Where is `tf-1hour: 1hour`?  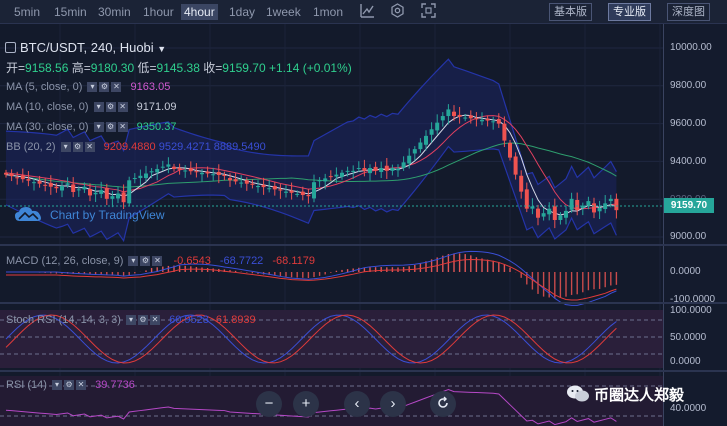
tf-1hour: 1hour is located at coordinates (158, 12).